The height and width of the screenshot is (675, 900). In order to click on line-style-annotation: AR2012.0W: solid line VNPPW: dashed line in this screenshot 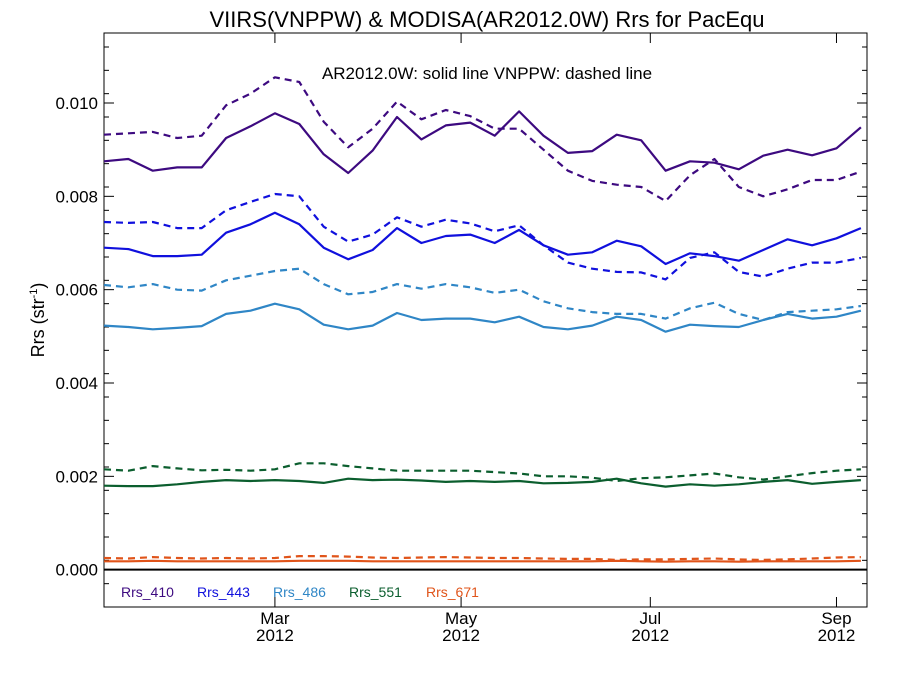, I will do `click(487, 73)`.